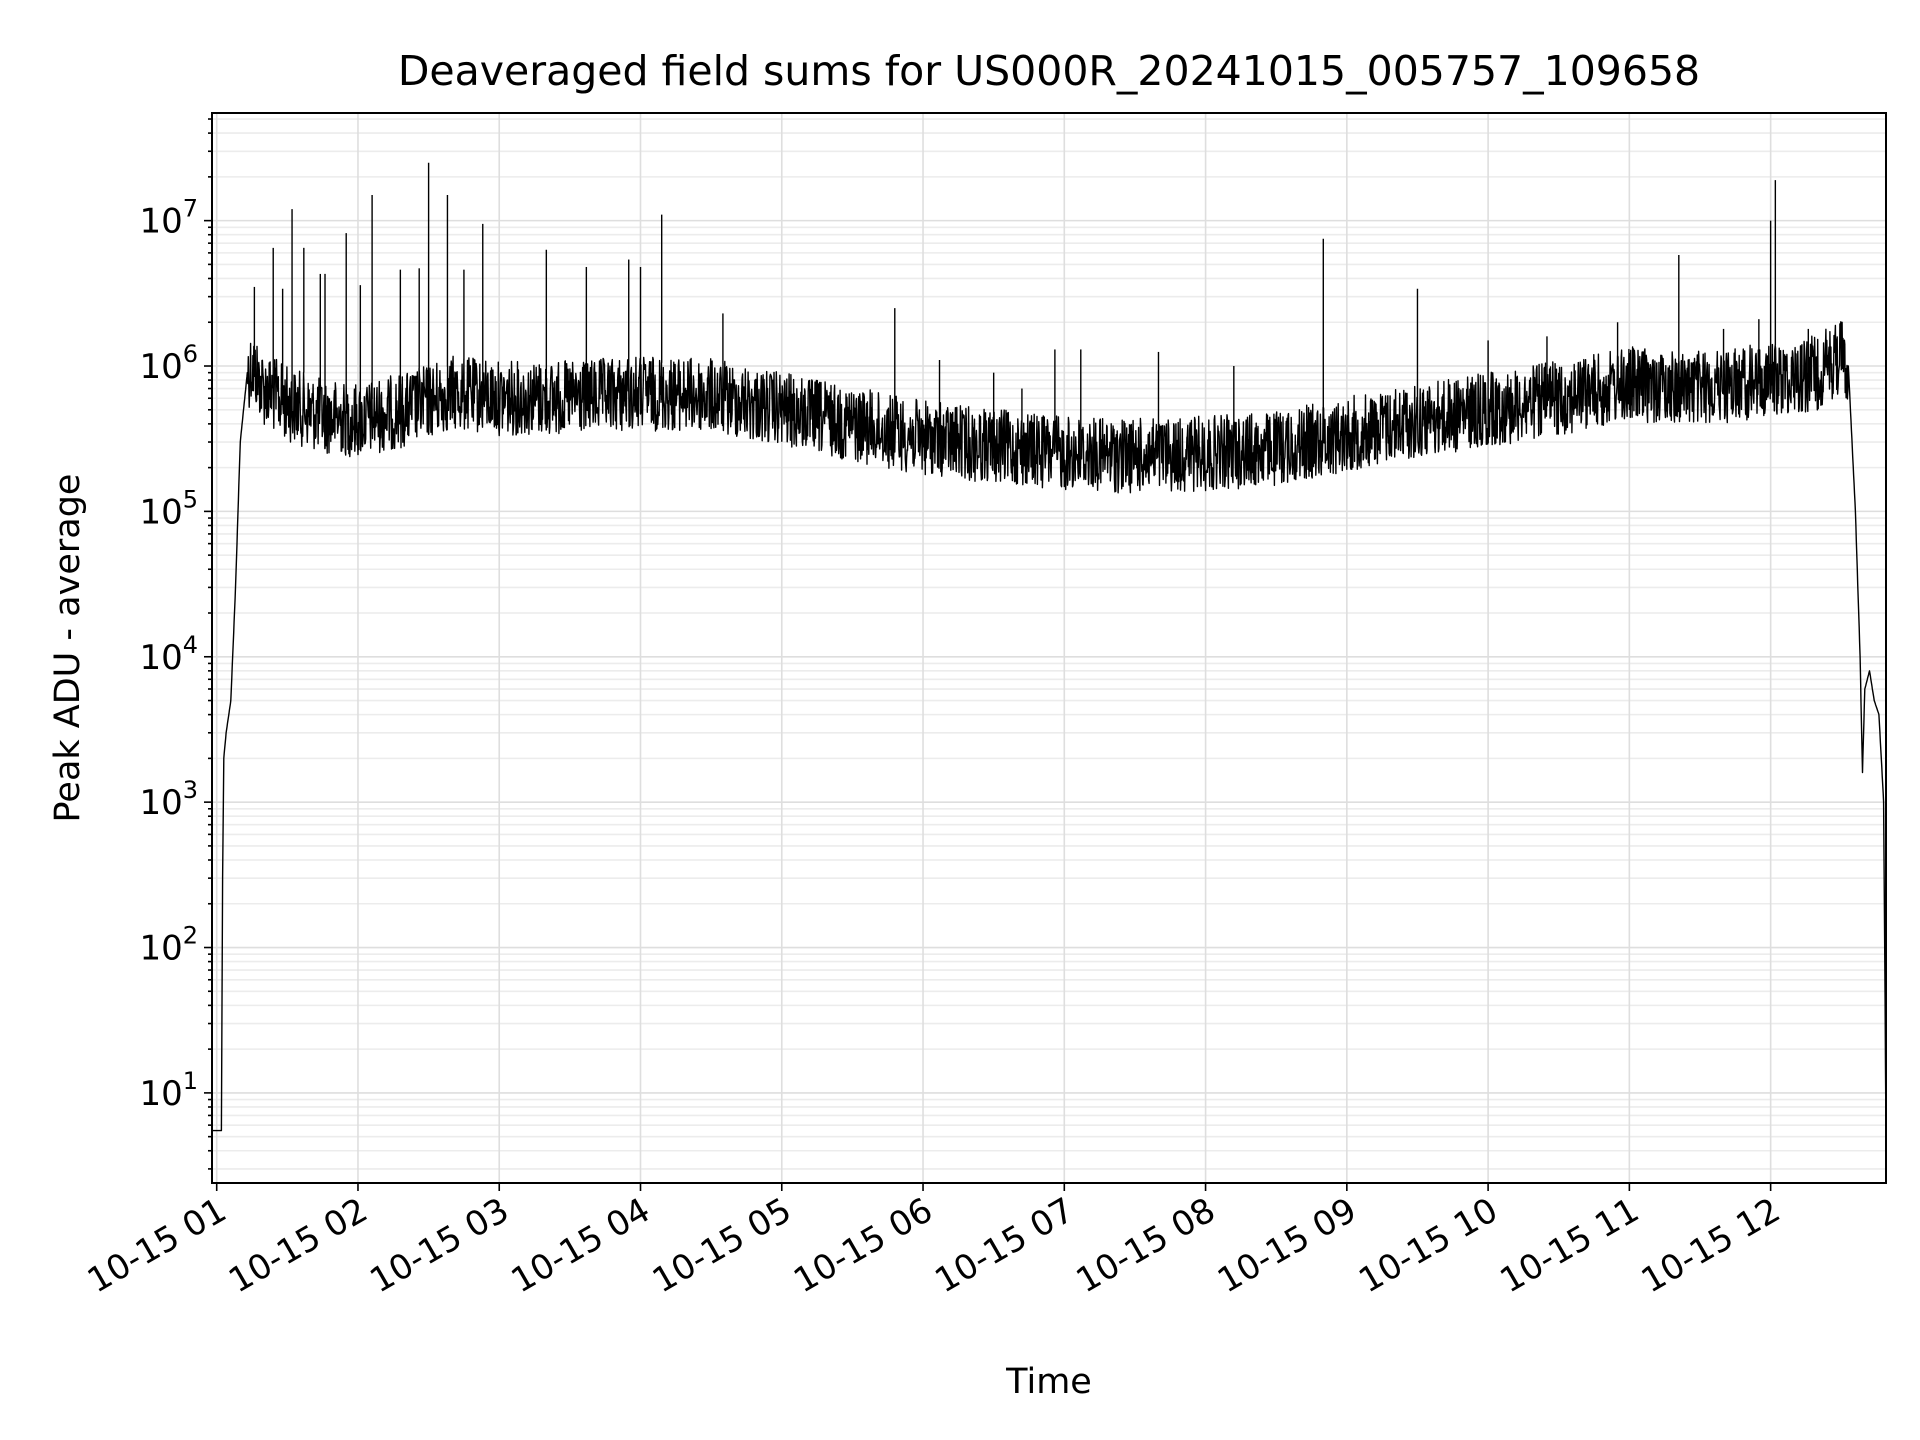 The width and height of the screenshot is (1920, 1440). Describe the element at coordinates (168, 945) in the screenshot. I see `y-tick-label: 10²` at that location.